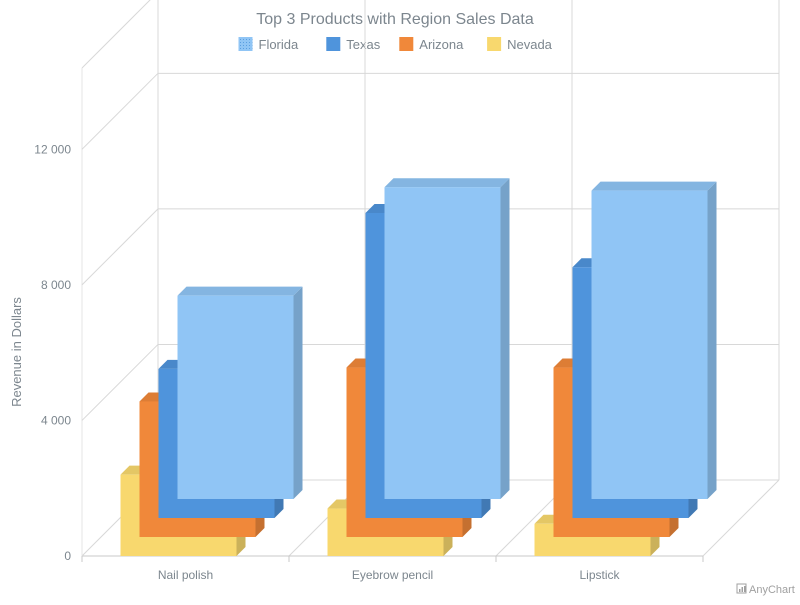 The height and width of the screenshot is (605, 800). What do you see at coordinates (52, 149) in the screenshot?
I see `y-tick-label: 12 000` at bounding box center [52, 149].